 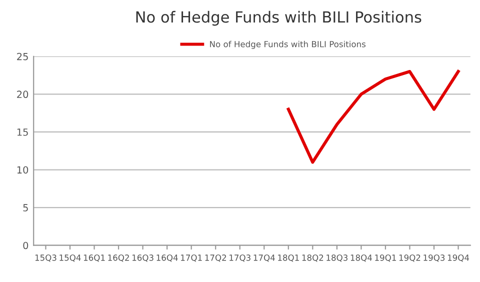 What do you see at coordinates (288, 258) in the screenshot?
I see `x-tick-label: 18Q1` at bounding box center [288, 258].